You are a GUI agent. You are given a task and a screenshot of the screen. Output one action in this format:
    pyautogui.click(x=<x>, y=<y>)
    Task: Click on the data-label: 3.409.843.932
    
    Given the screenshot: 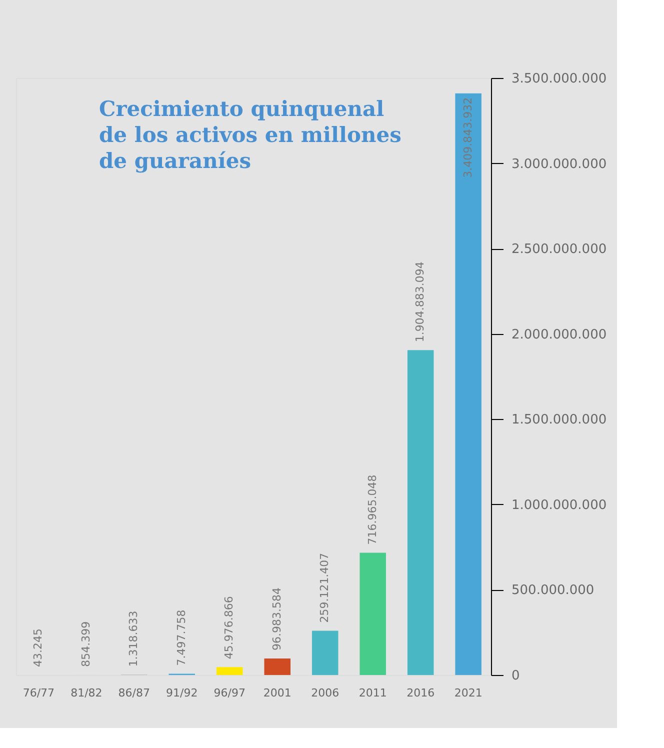 What is the action you would take?
    pyautogui.click(x=467, y=137)
    